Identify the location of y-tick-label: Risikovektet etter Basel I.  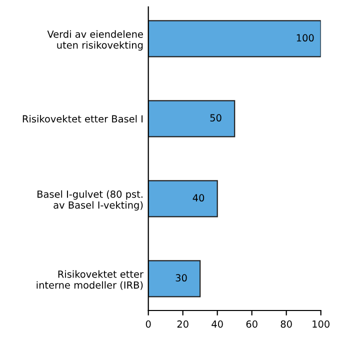
(82, 119).